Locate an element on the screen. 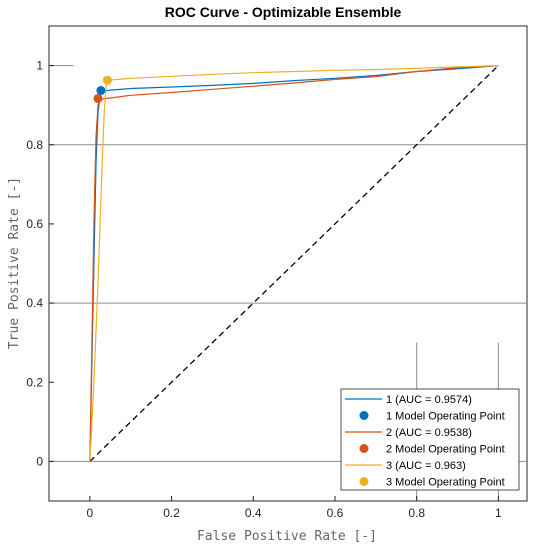 This screenshot has width=537, height=550. x-tick-label: 0.2 is located at coordinates (171, 513).